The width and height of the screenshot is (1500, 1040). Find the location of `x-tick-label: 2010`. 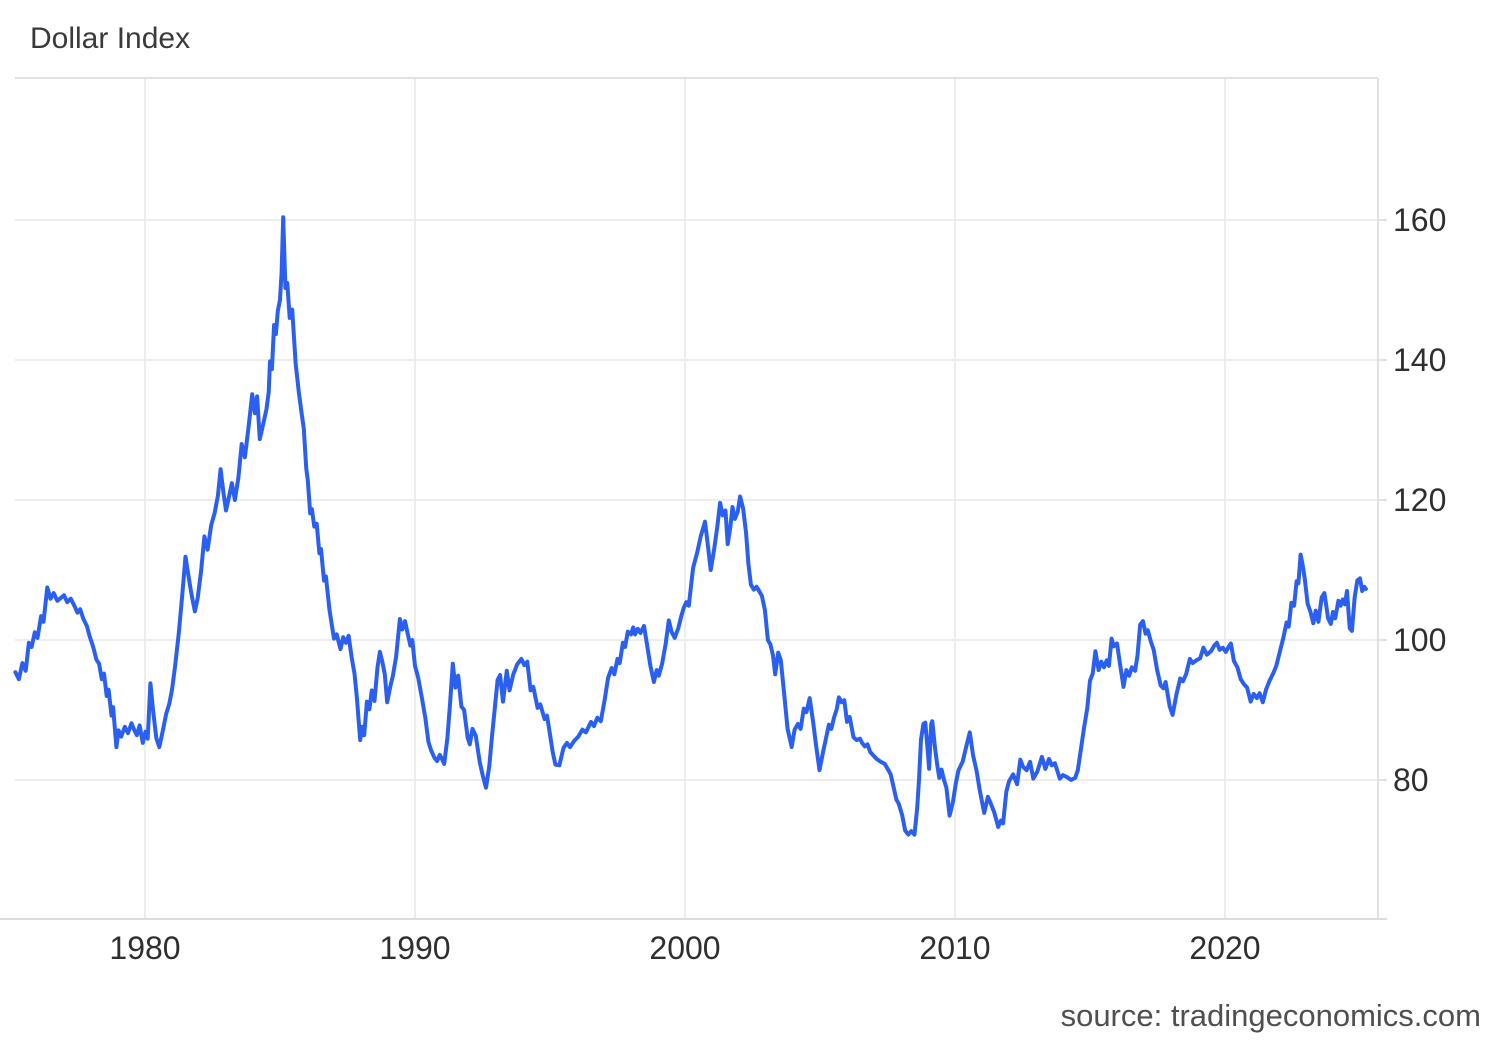

x-tick-label: 2010 is located at coordinates (955, 948).